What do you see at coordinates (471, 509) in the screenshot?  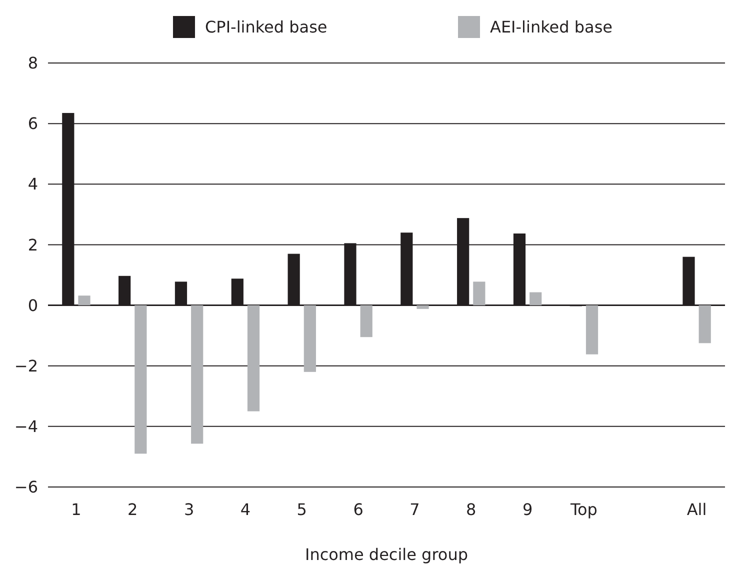 I see `x-tick-label: 8` at bounding box center [471, 509].